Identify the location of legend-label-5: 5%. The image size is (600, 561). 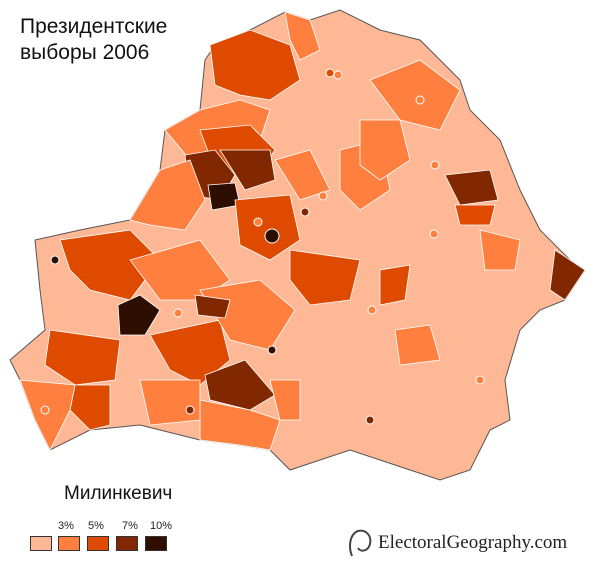
(96, 526).